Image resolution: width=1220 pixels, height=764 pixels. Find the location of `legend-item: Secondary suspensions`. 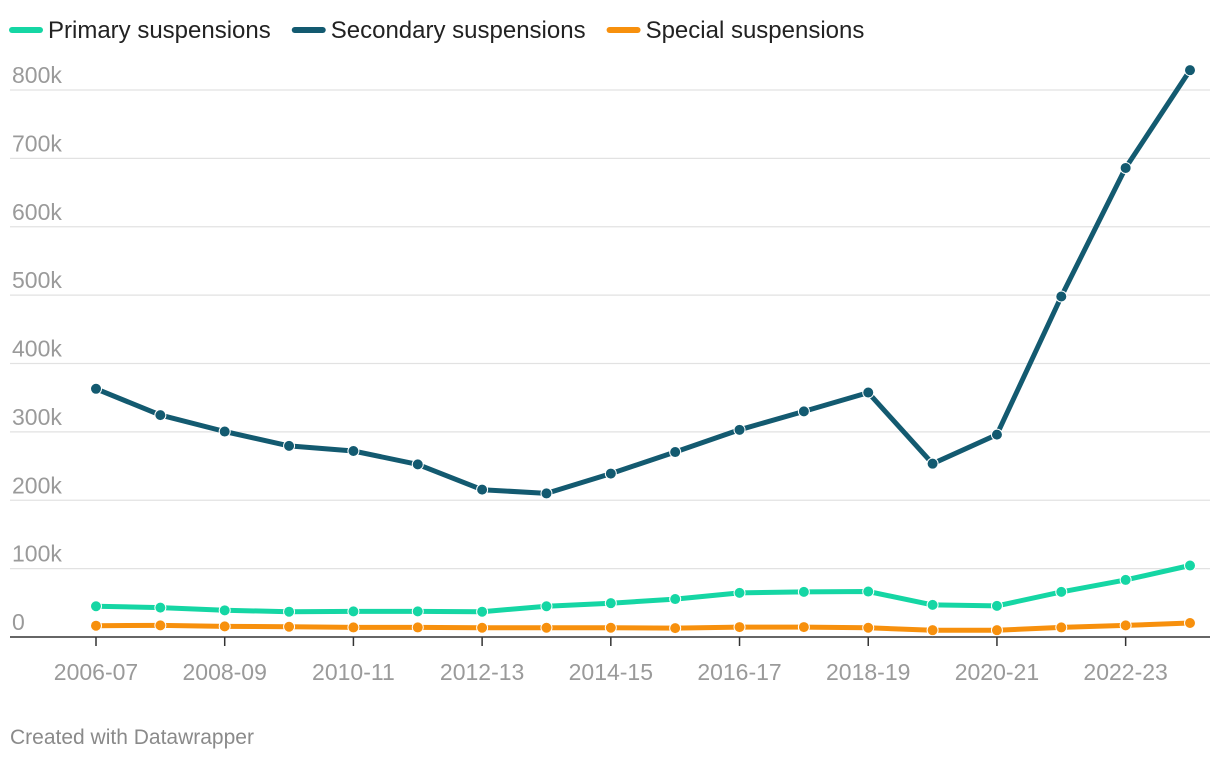

legend-item: Secondary suspensions is located at coordinates (438, 30).